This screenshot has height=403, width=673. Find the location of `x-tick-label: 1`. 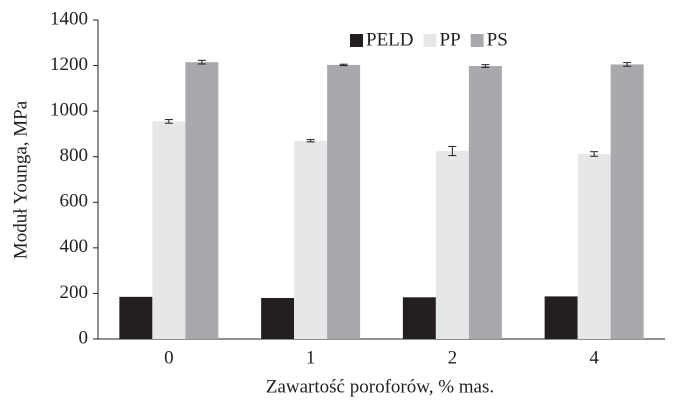

x-tick-label: 1 is located at coordinates (311, 357).